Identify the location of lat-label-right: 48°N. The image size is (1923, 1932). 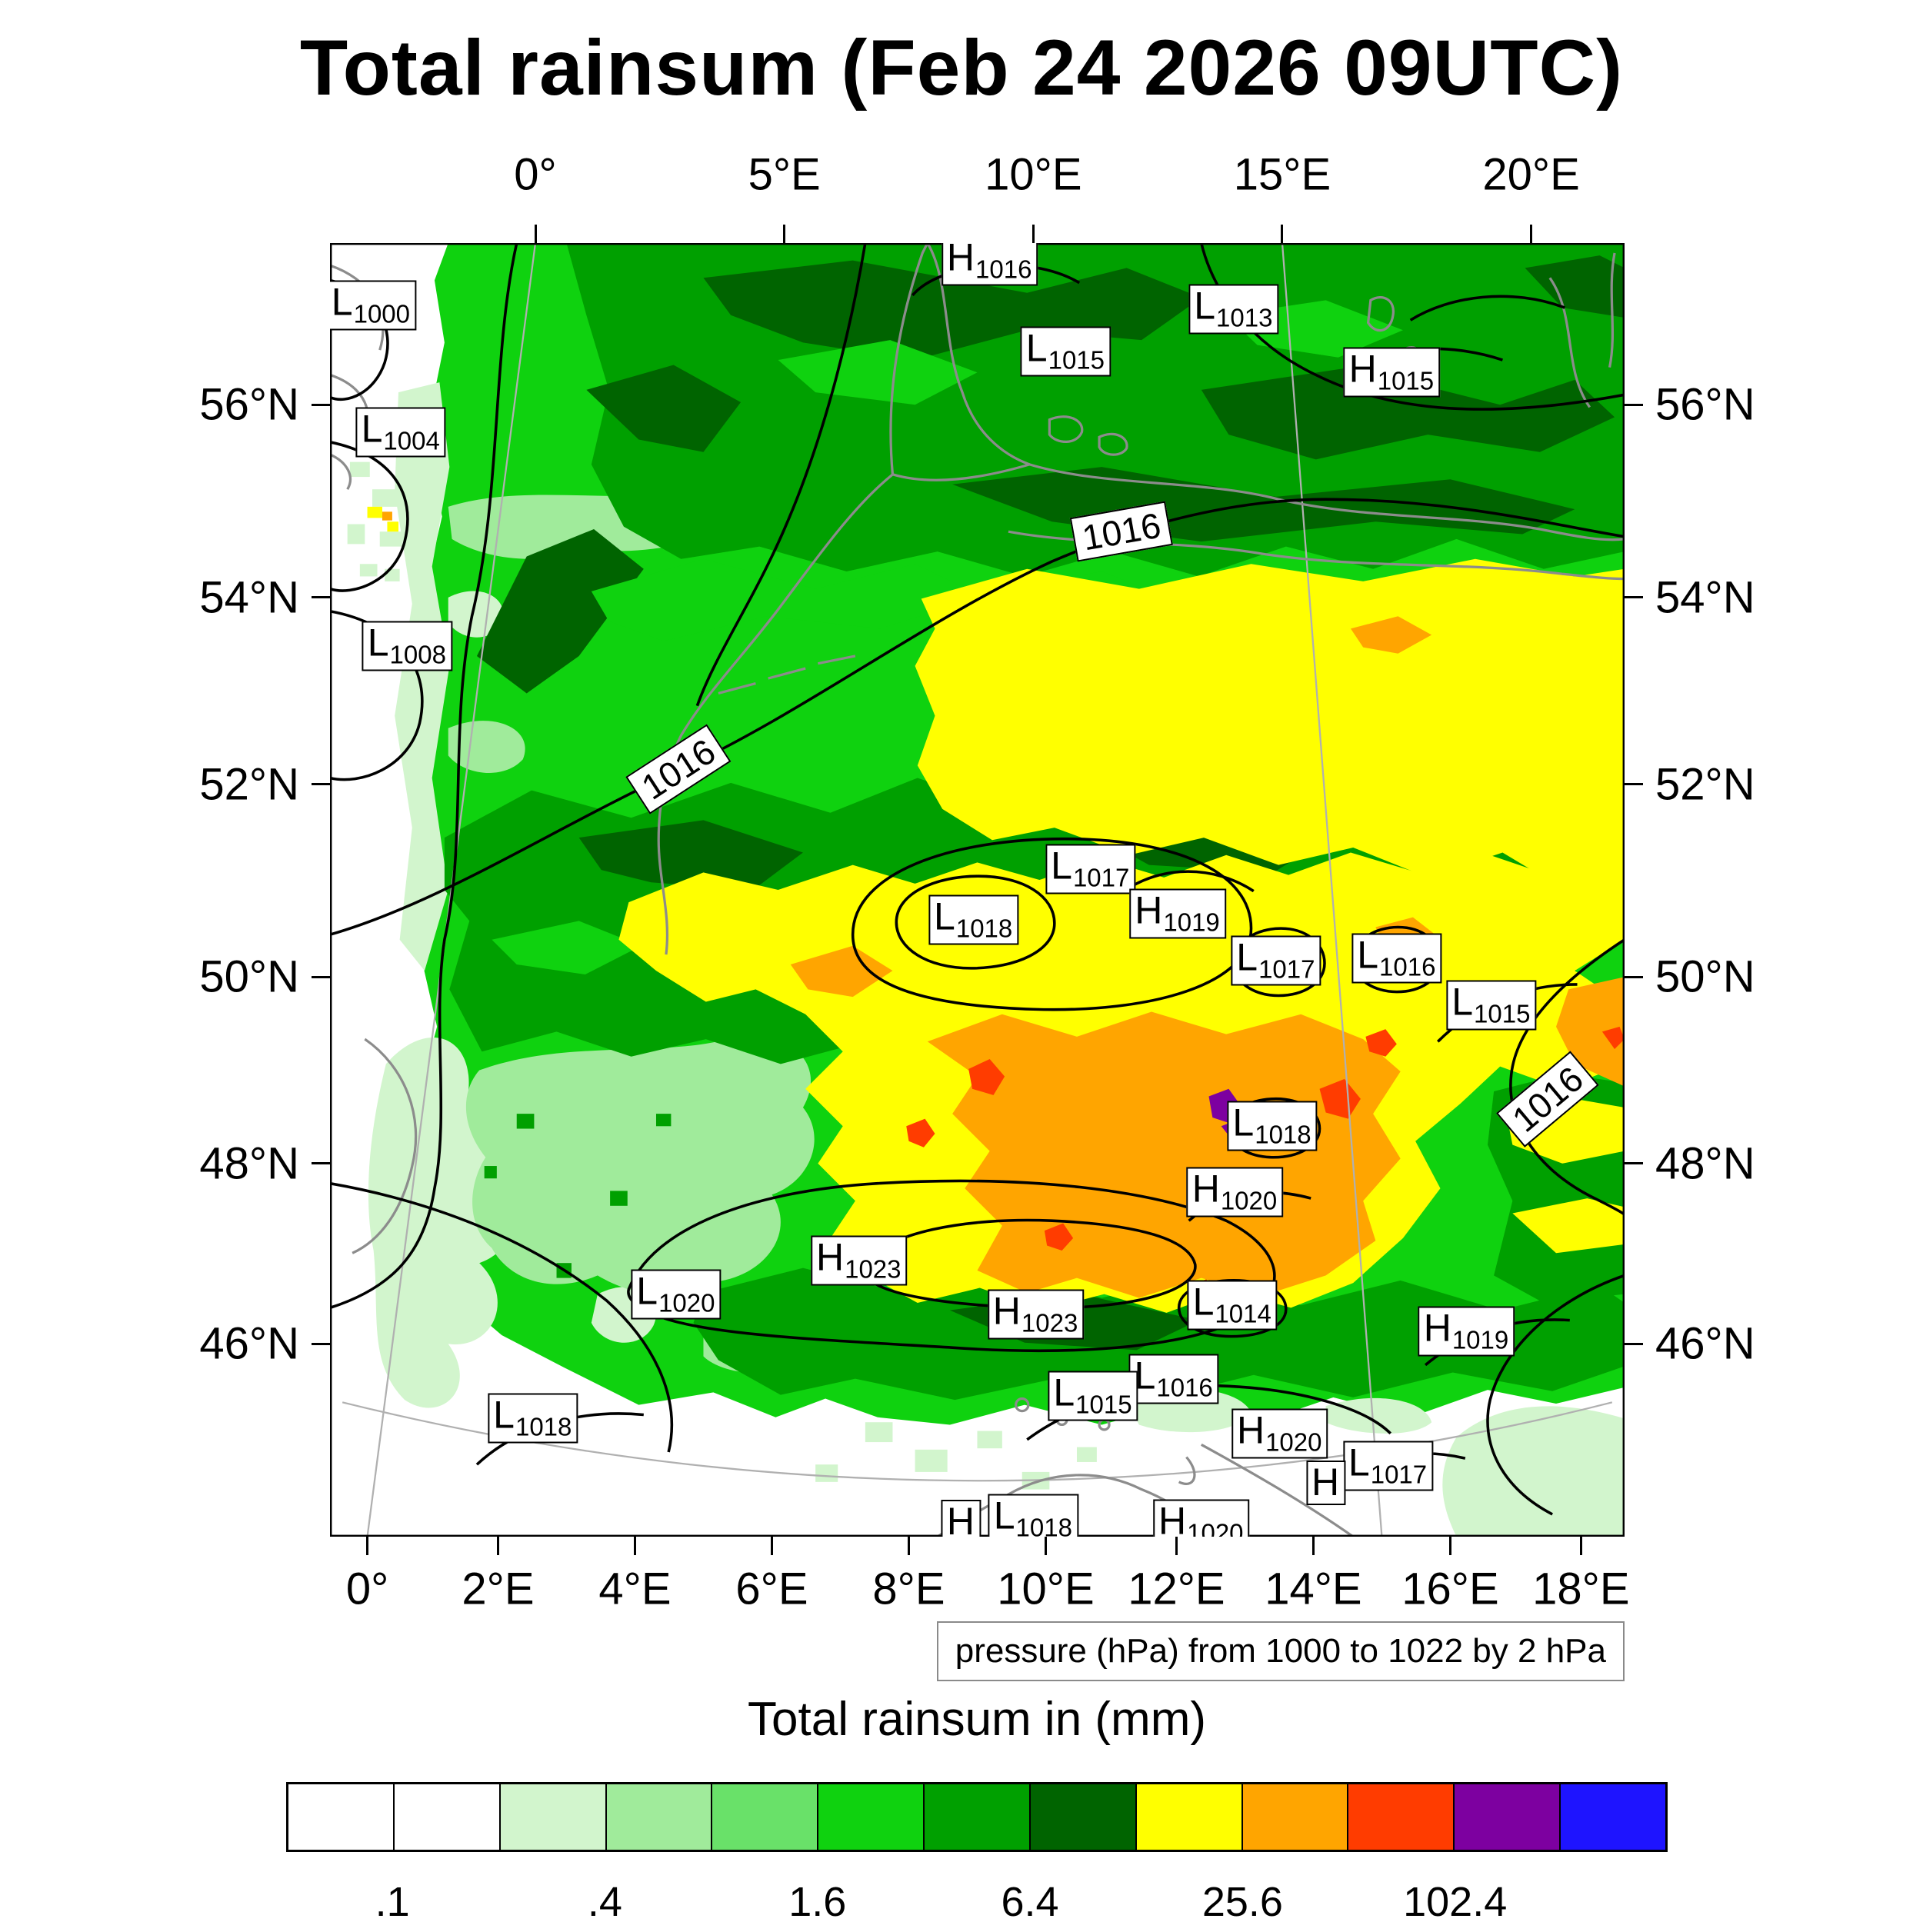
(1705, 1163).